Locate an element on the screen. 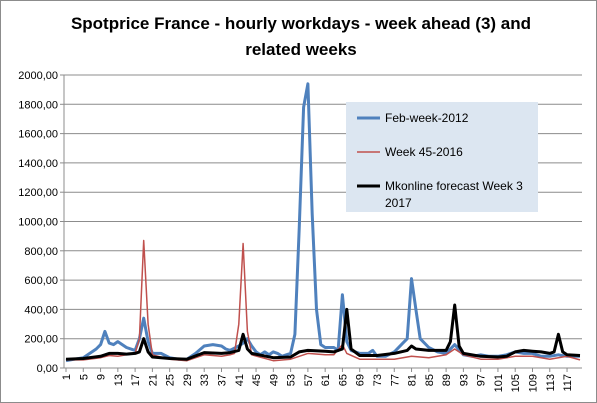  x-tick-label: 29 is located at coordinates (188, 380).